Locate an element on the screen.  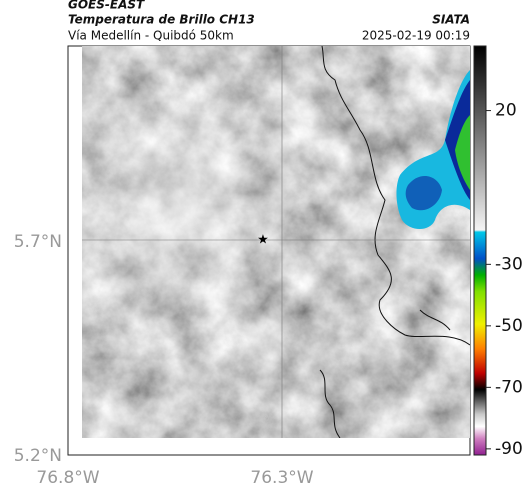
title: Temperatura de Brillo CH13 is located at coordinates (161, 20).